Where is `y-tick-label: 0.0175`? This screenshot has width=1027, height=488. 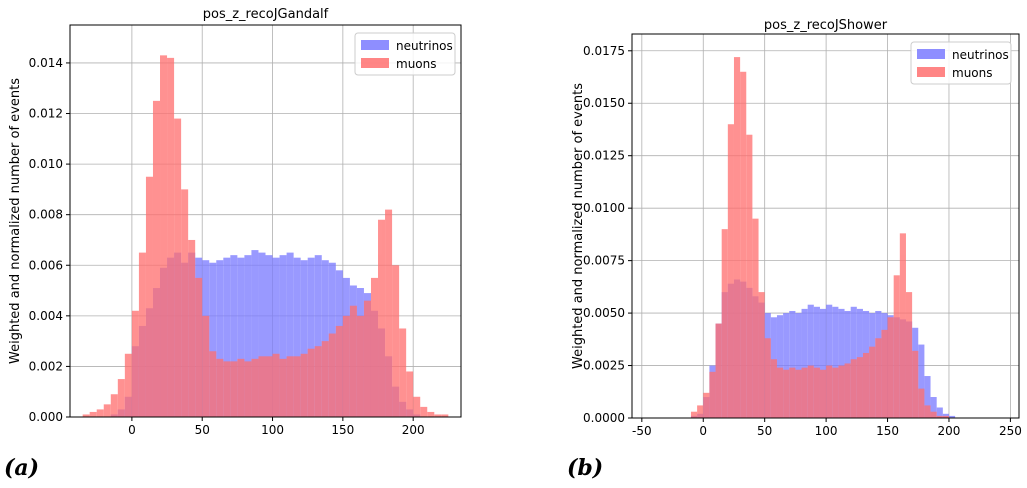
y-tick-label: 0.0175 is located at coordinates (604, 51).